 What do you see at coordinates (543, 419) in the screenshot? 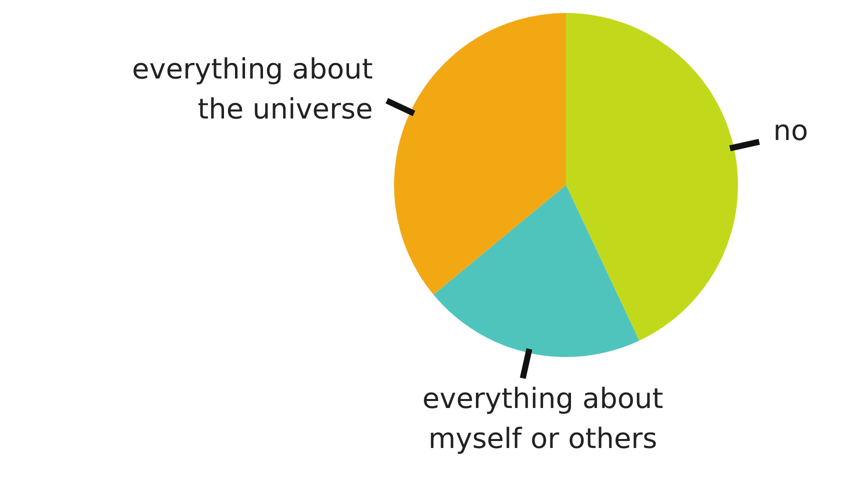
I see `slice-label: everything about myself or others` at bounding box center [543, 419].